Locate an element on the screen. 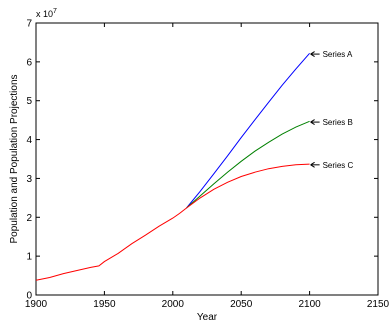 This screenshot has width=389, height=324. y-tick-label: 4 is located at coordinates (29, 140).